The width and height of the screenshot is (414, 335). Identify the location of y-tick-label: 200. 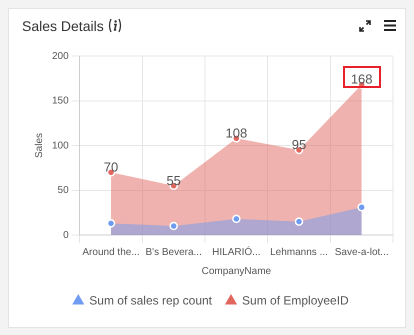
(61, 56).